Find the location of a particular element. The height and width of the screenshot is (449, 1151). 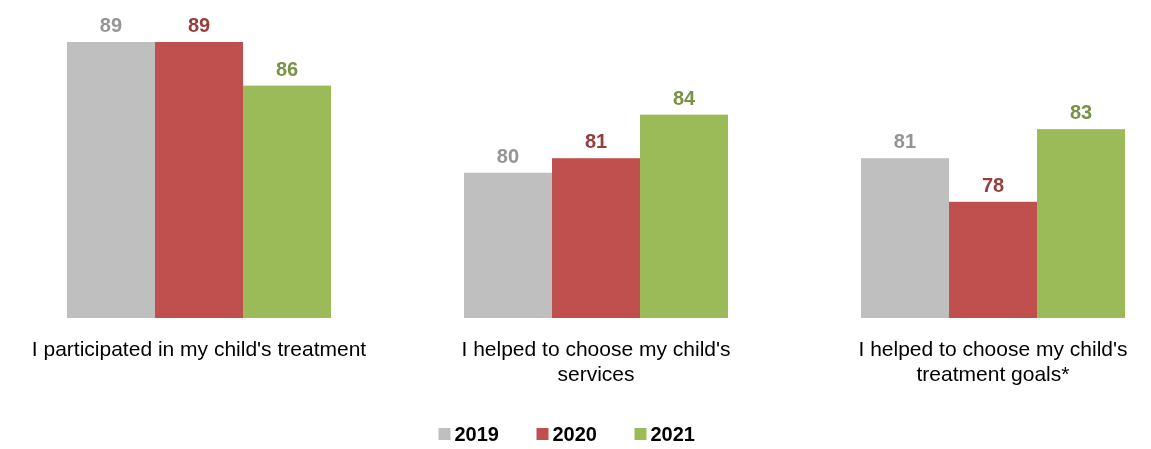

legend-label: 2021 is located at coordinates (672, 434).